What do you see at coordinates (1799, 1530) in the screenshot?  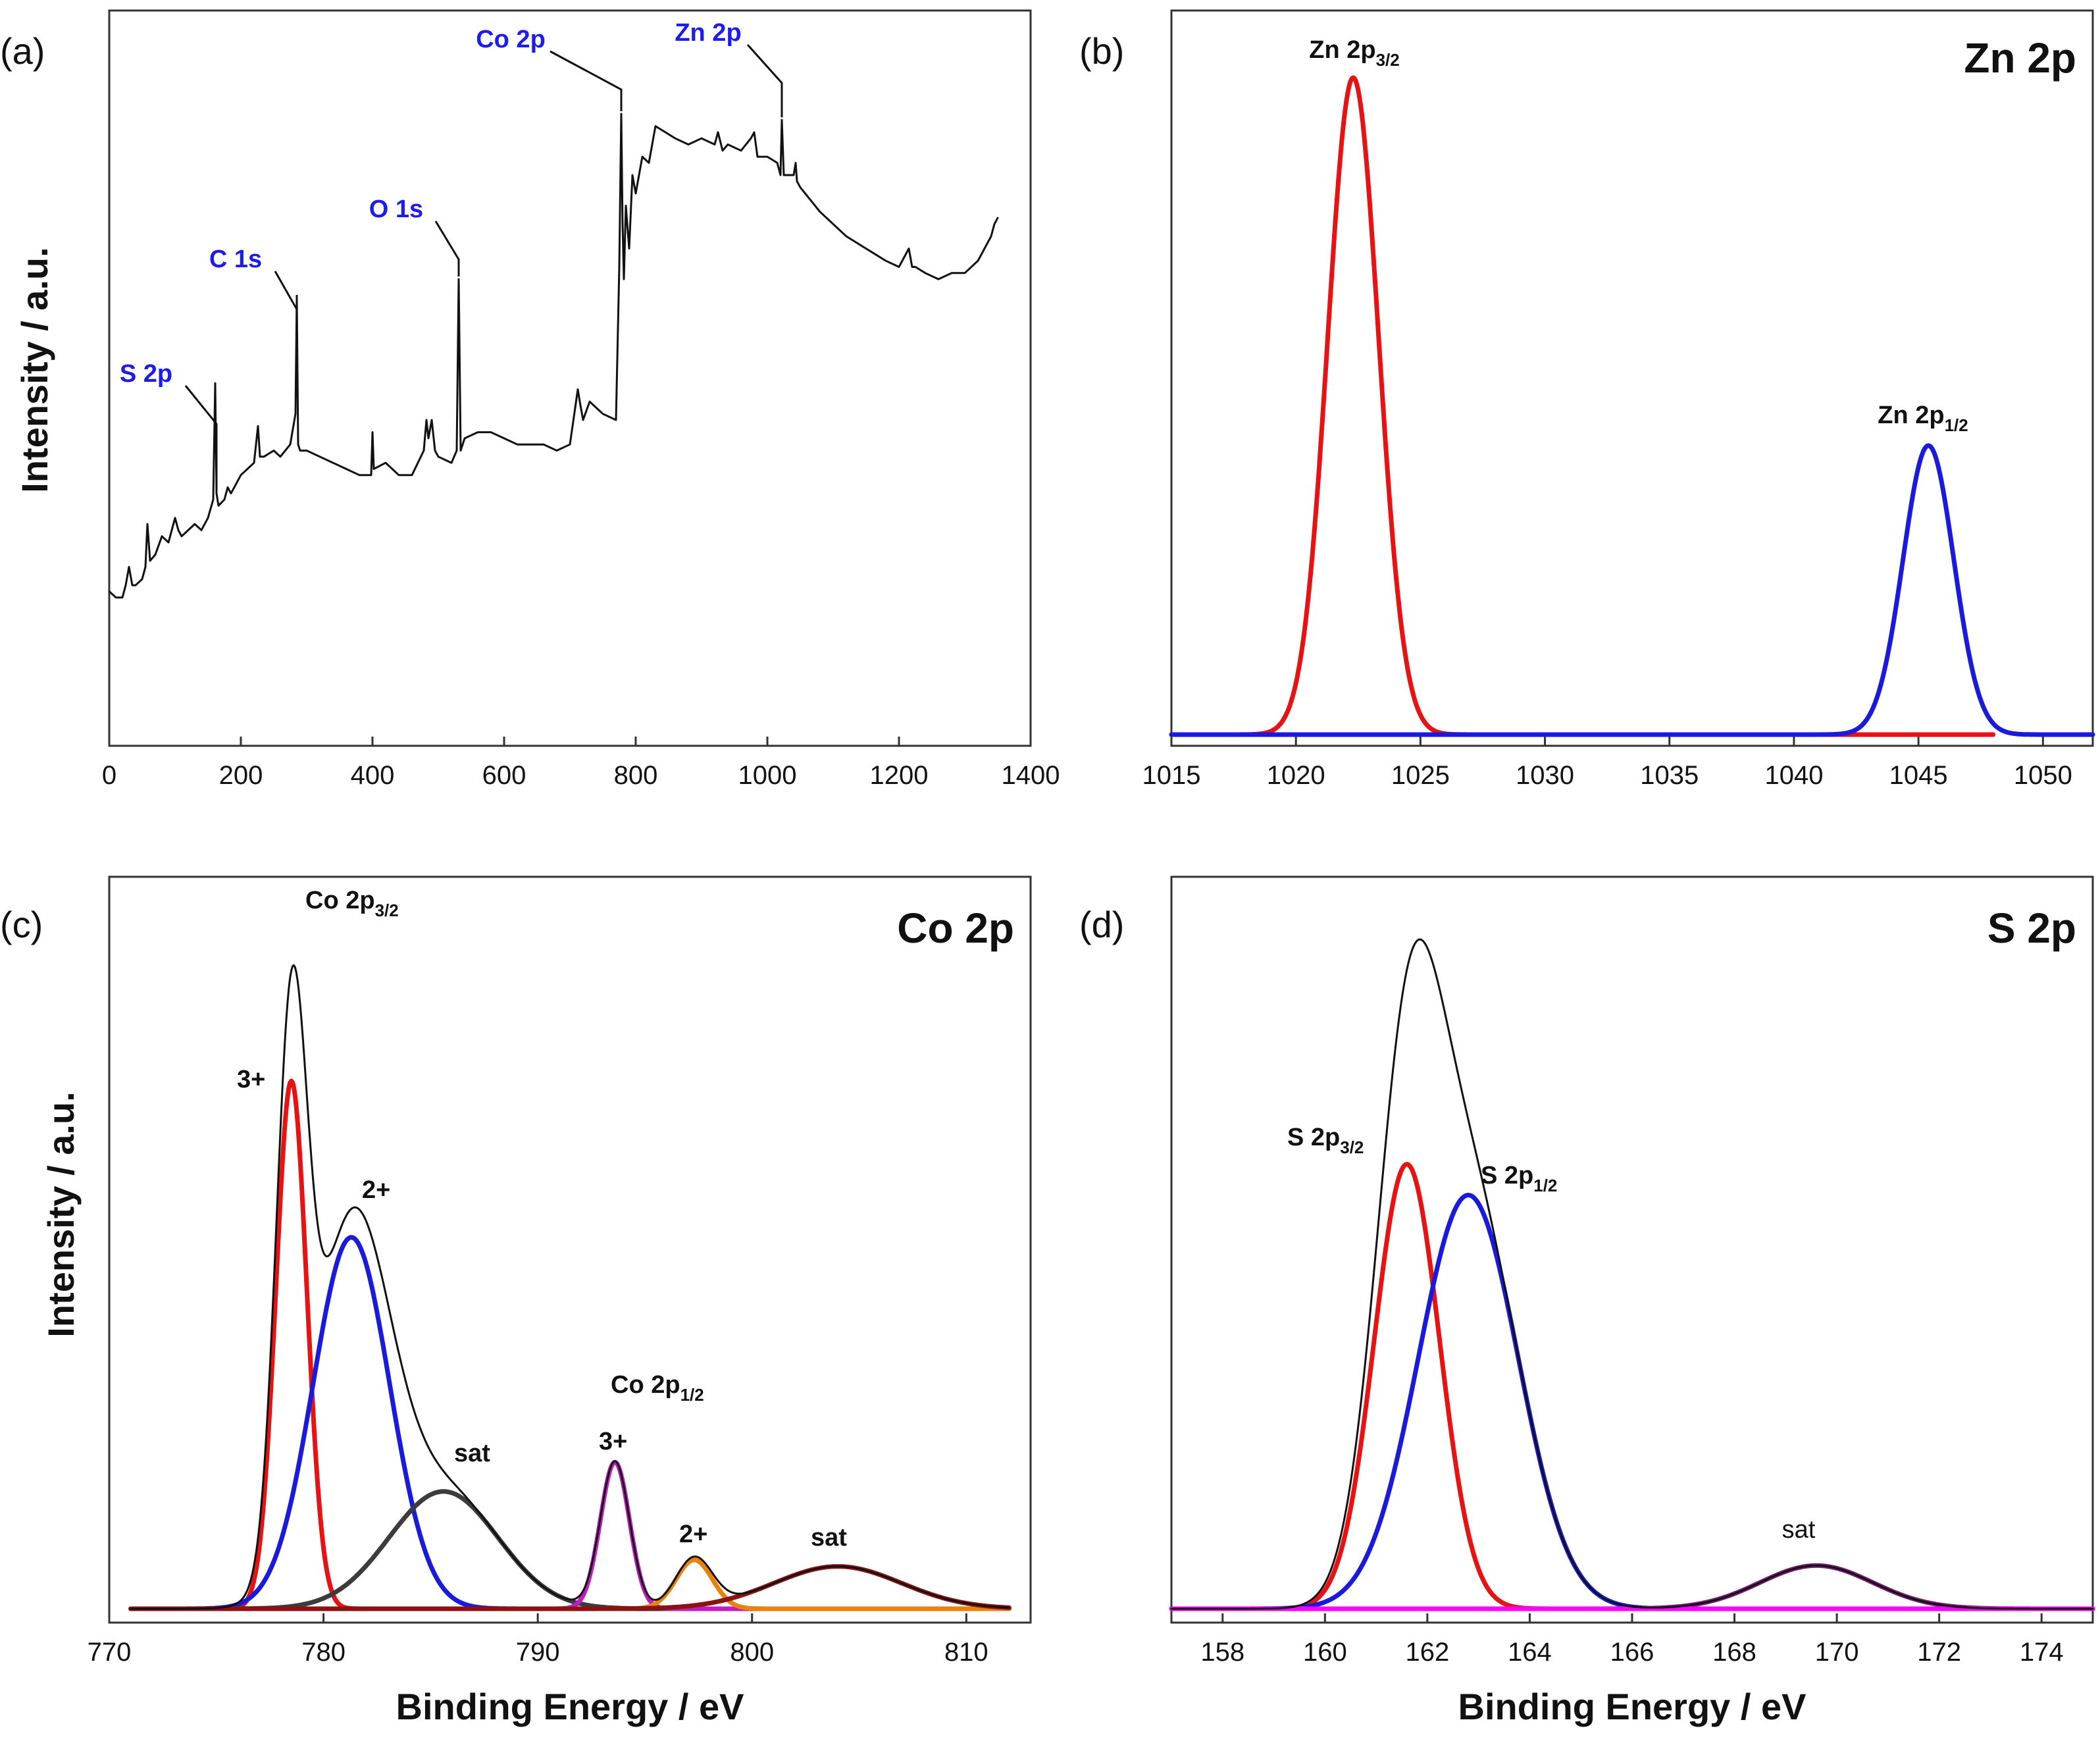 I see `panel-d-label-sat: sat` at bounding box center [1799, 1530].